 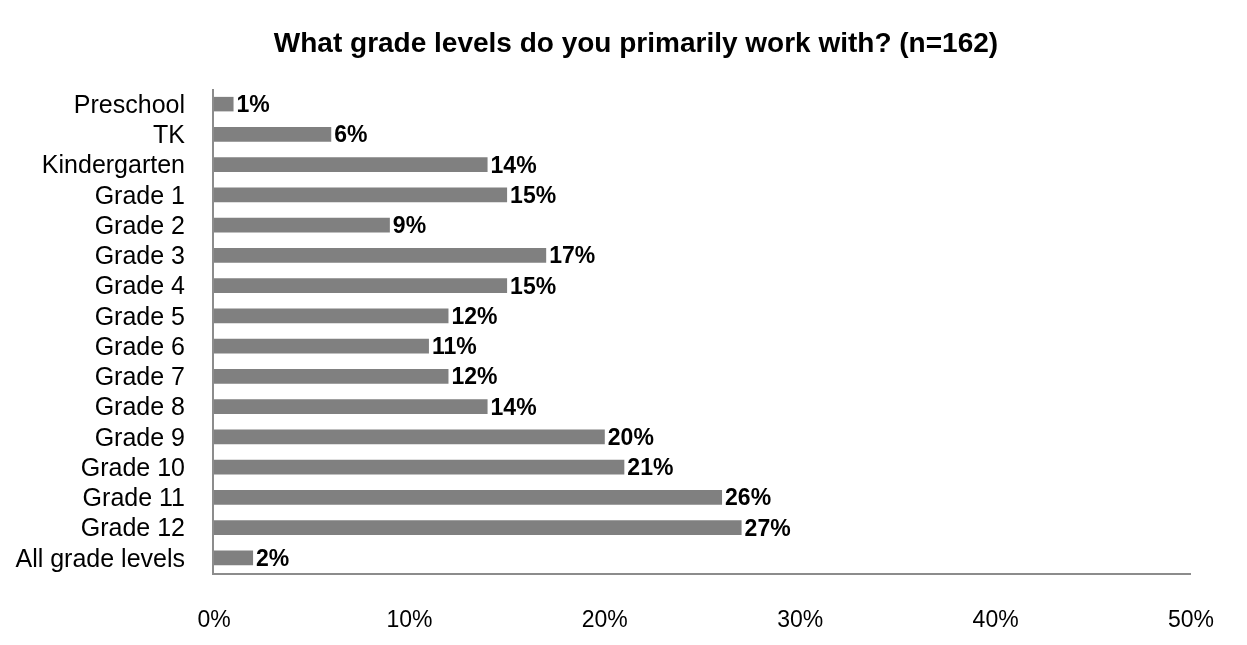 I want to click on y-tick-label: Grade 2, so click(x=139, y=224).